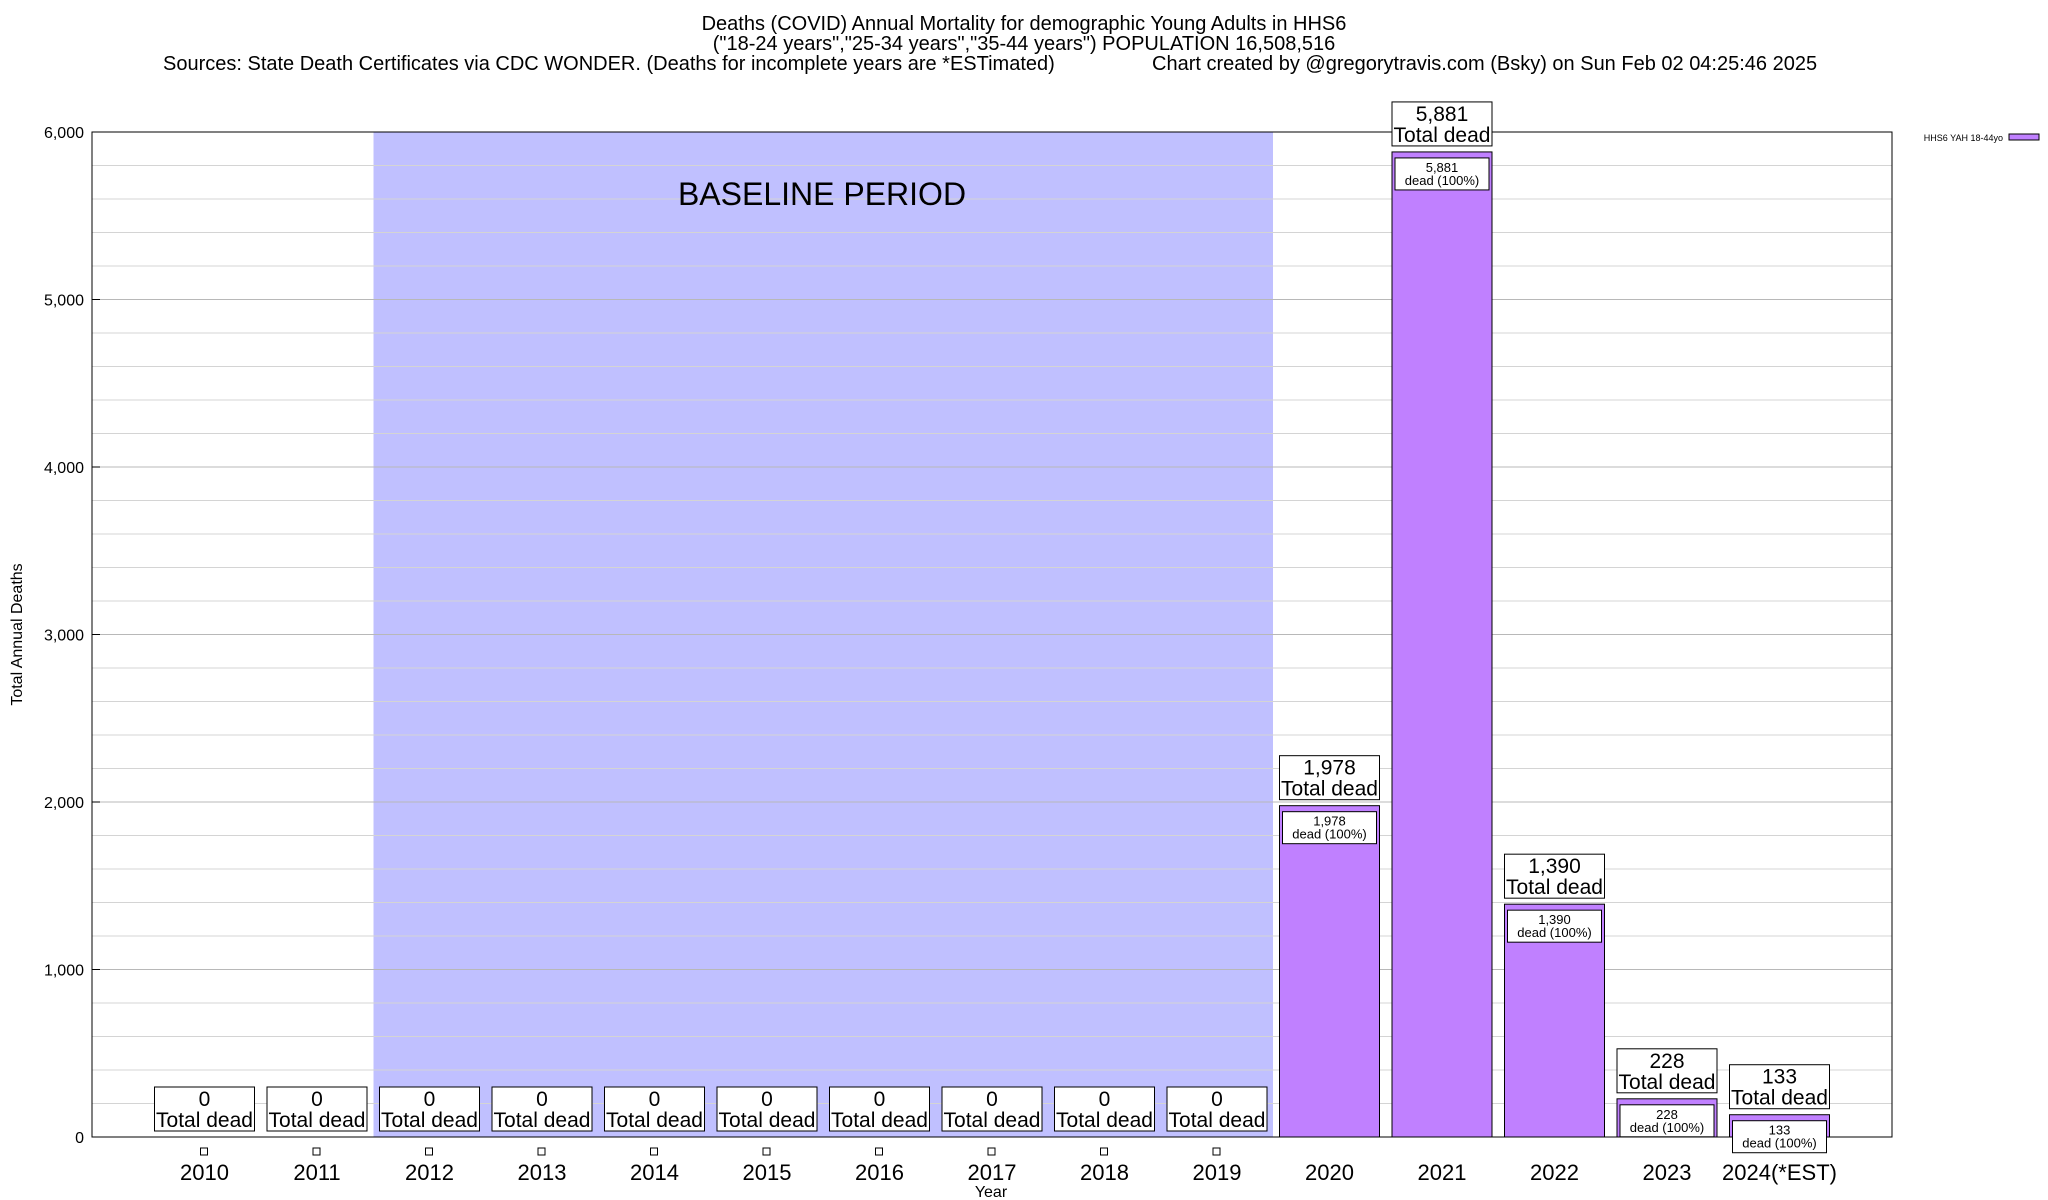 Image resolution: width=2048 pixels, height=1200 pixels. What do you see at coordinates (654, 1172) in the screenshot?
I see `x-tick-label: 2014` at bounding box center [654, 1172].